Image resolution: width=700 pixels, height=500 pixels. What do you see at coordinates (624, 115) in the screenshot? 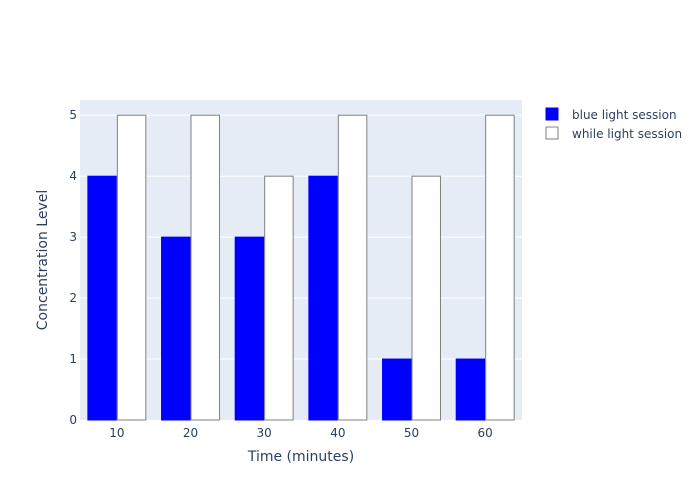
I see `legend-label: blue light session` at bounding box center [624, 115].